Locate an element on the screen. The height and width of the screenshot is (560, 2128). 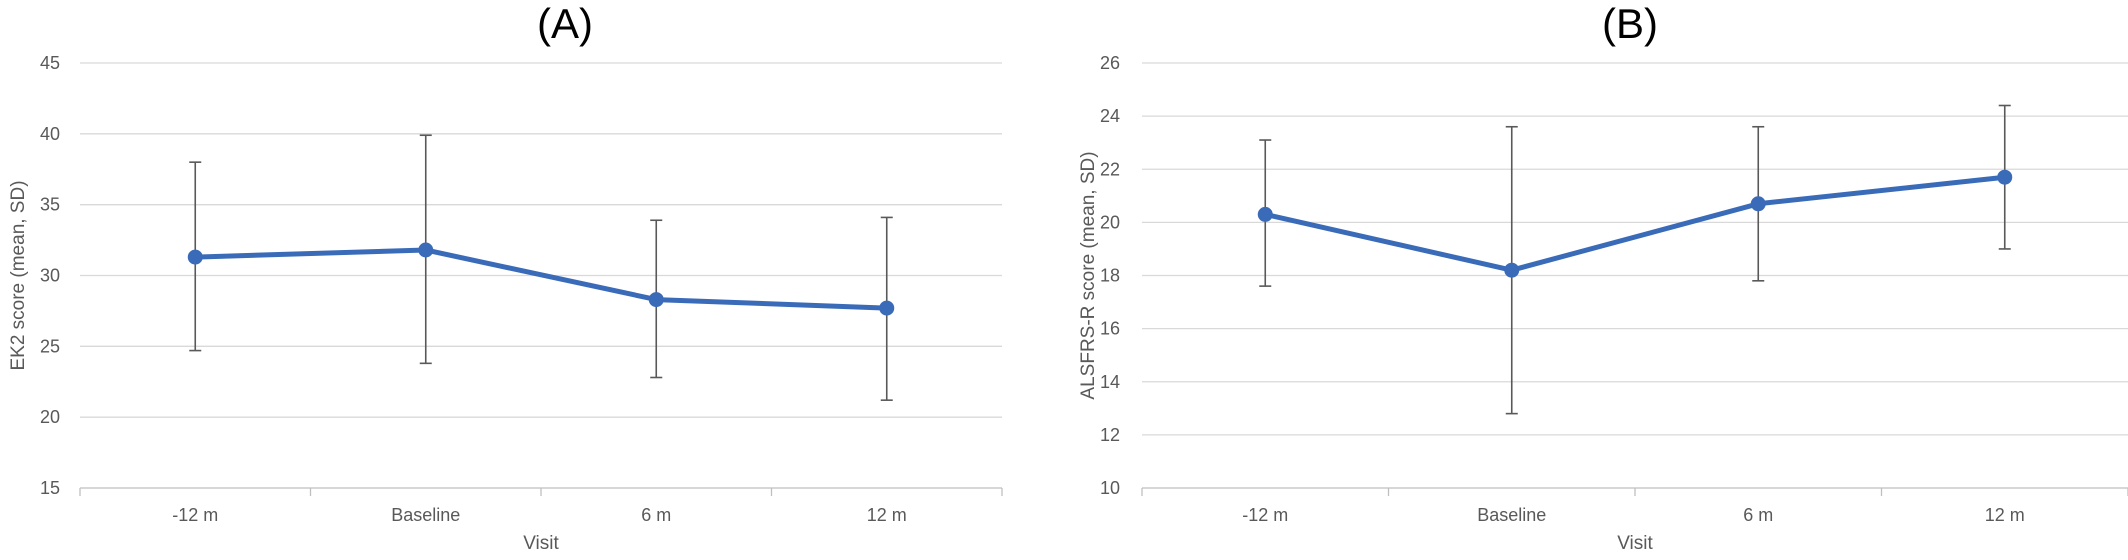
y-tick-label: 40 is located at coordinates (50, 134).